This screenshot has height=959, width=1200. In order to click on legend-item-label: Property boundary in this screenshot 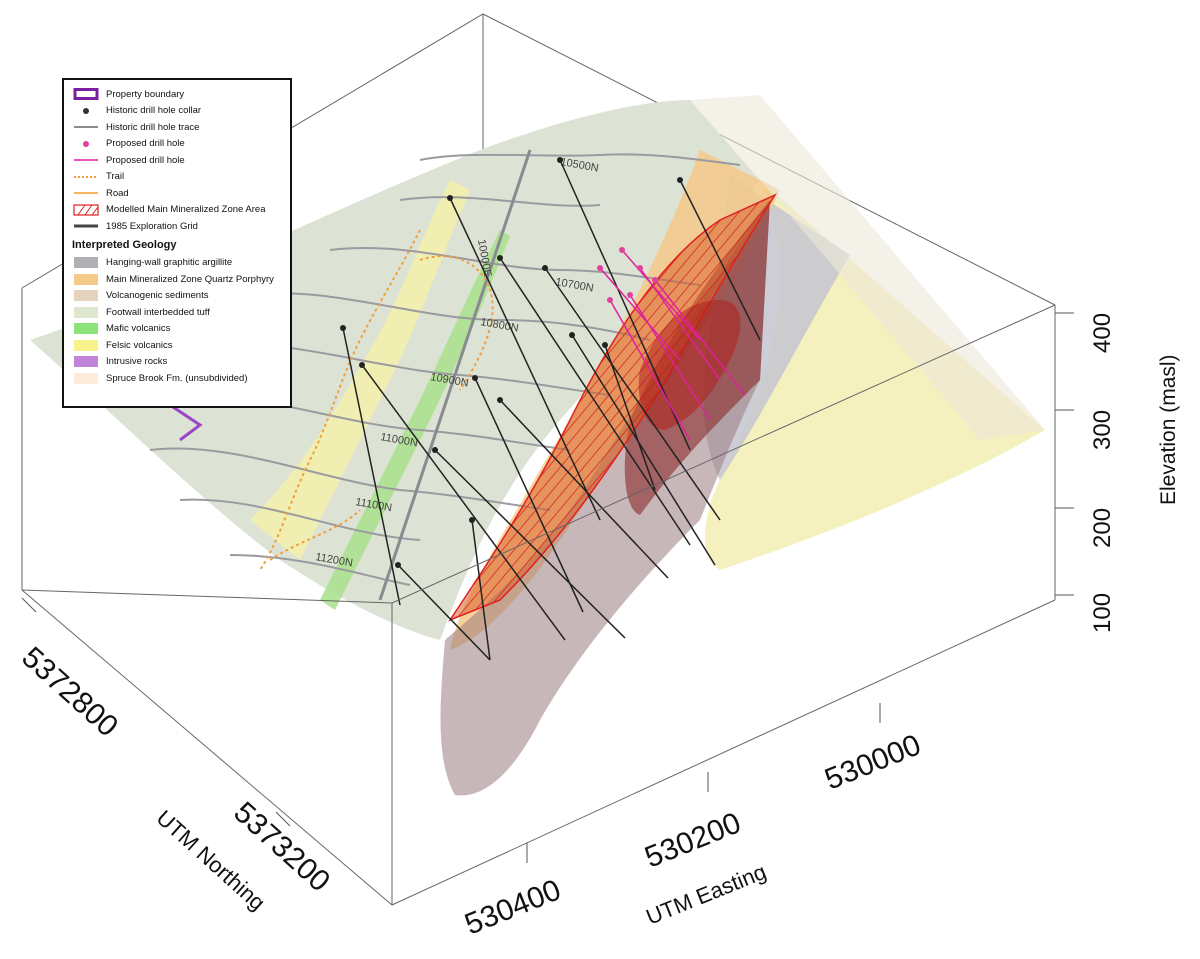, I will do `click(145, 94)`.